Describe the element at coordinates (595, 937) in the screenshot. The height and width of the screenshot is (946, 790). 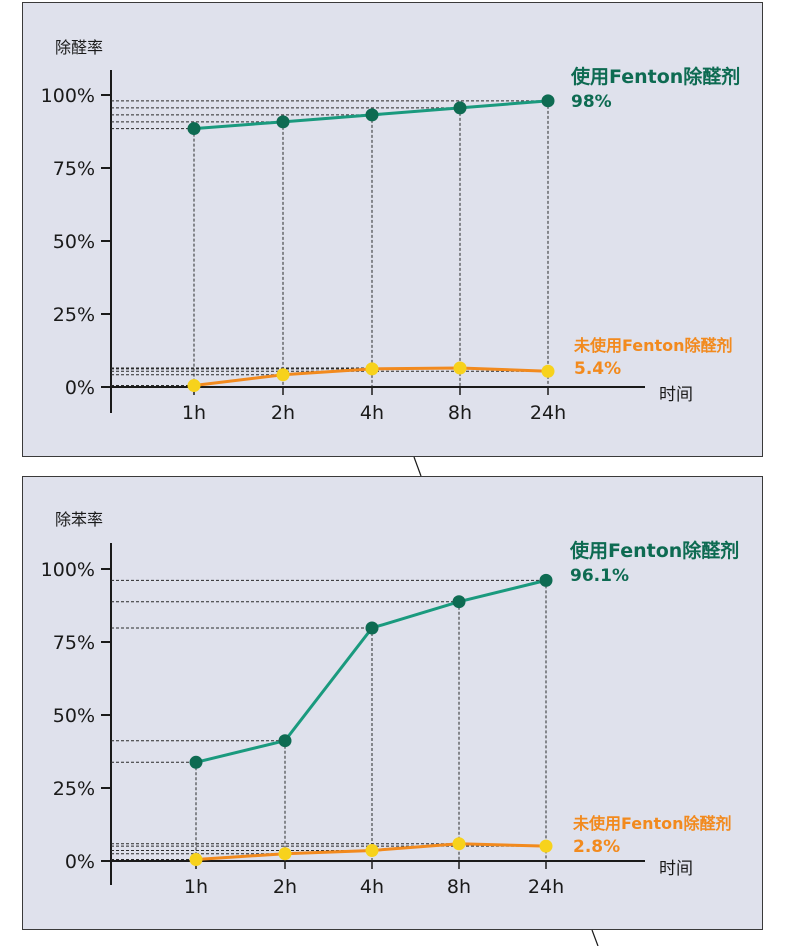
I see `connector-line-bottom` at that location.